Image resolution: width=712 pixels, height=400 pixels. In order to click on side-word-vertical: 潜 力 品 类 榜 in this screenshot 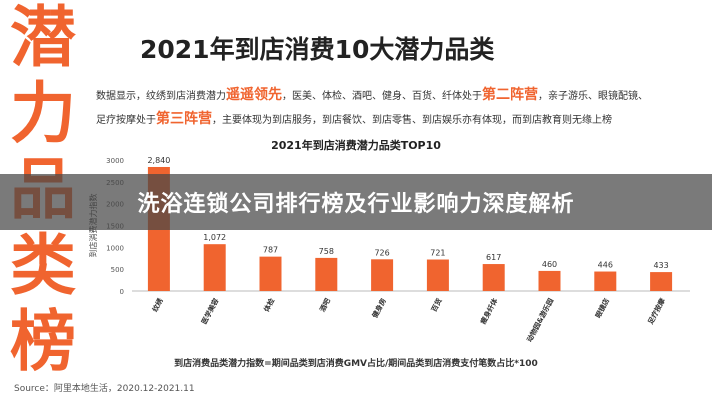, I will do `click(43, 190)`.